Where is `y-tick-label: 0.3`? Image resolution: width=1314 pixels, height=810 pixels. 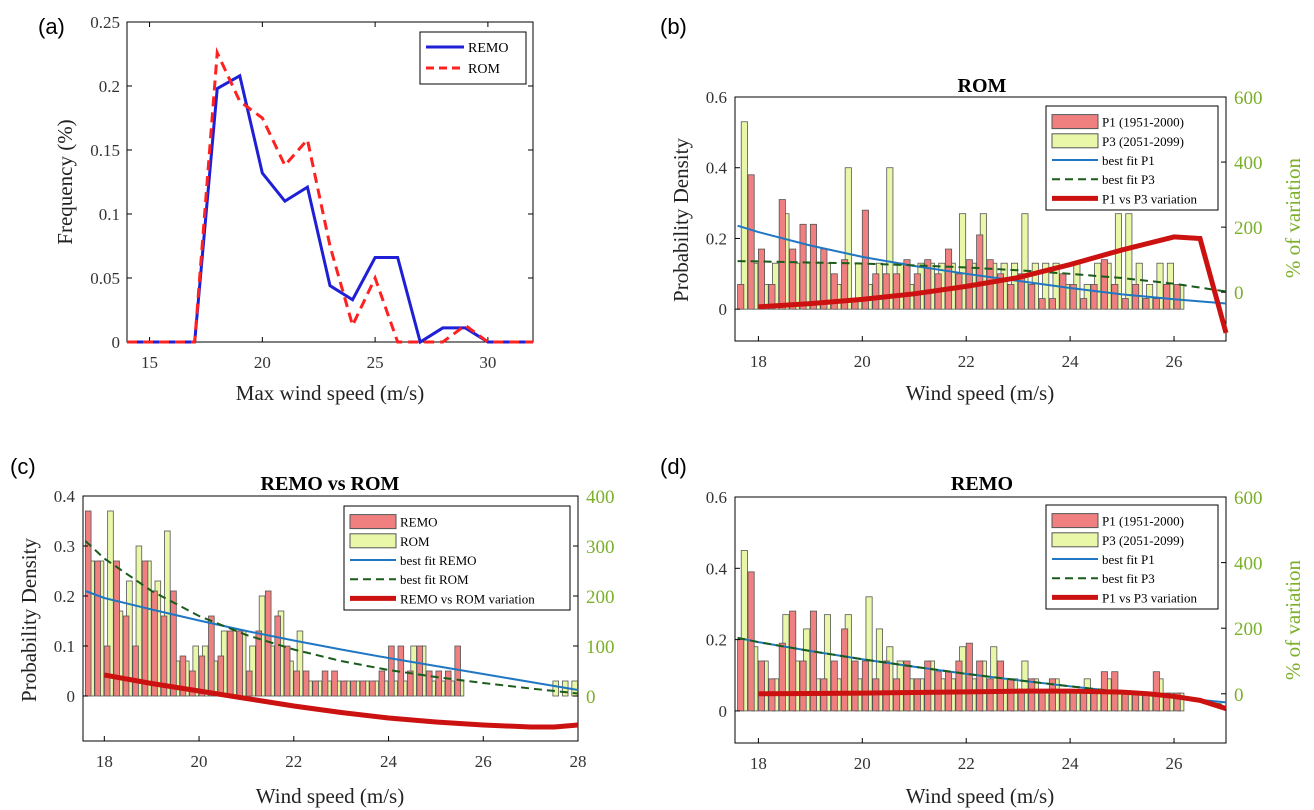 y-tick-label: 0.3 is located at coordinates (64, 546).